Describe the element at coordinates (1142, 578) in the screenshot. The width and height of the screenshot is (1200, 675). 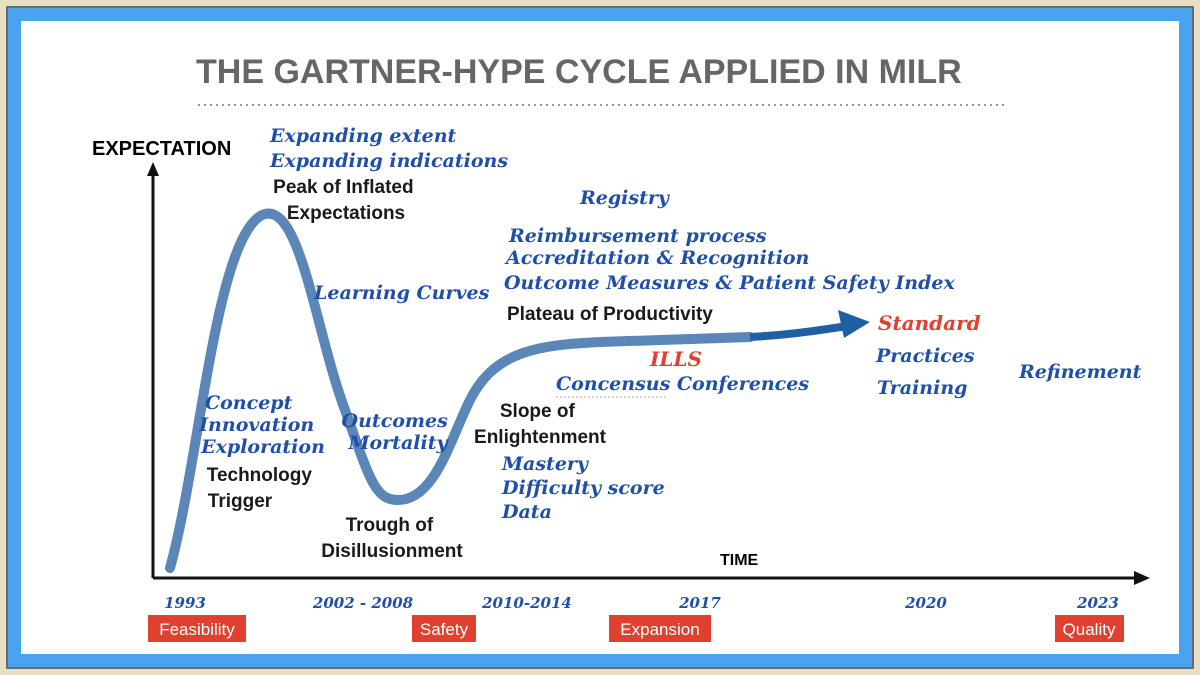
I see `x-axis-arrowhead` at that location.